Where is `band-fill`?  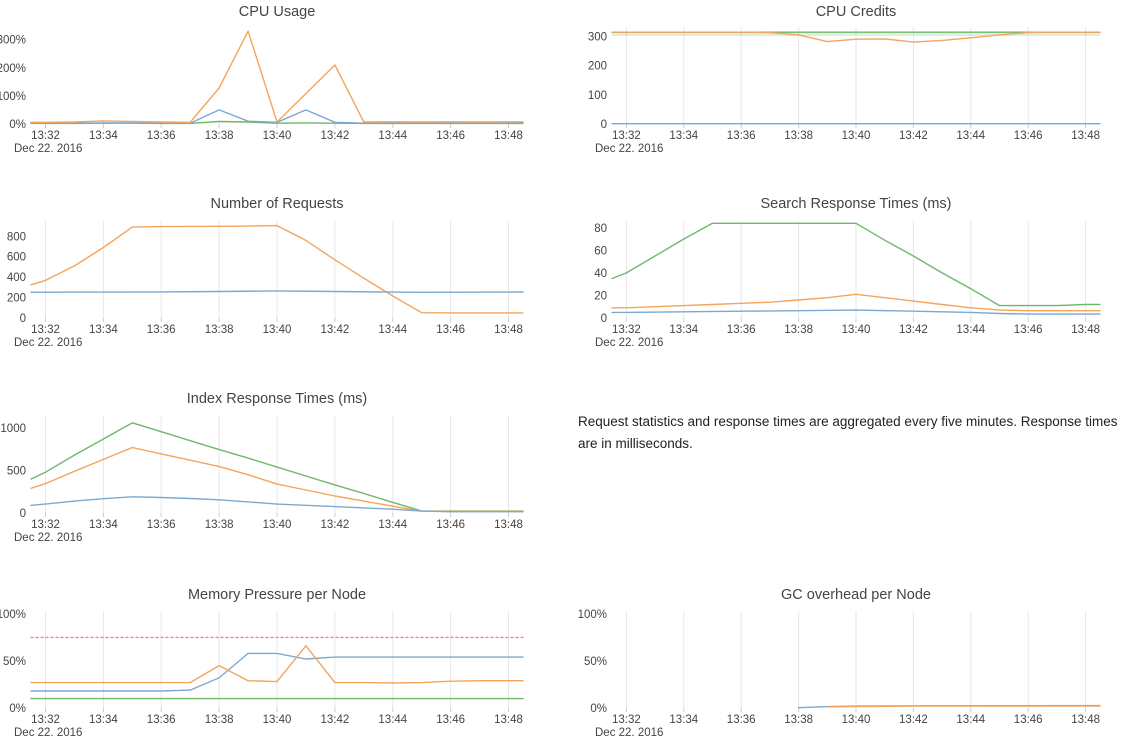
band-fill is located at coordinates (856, 34).